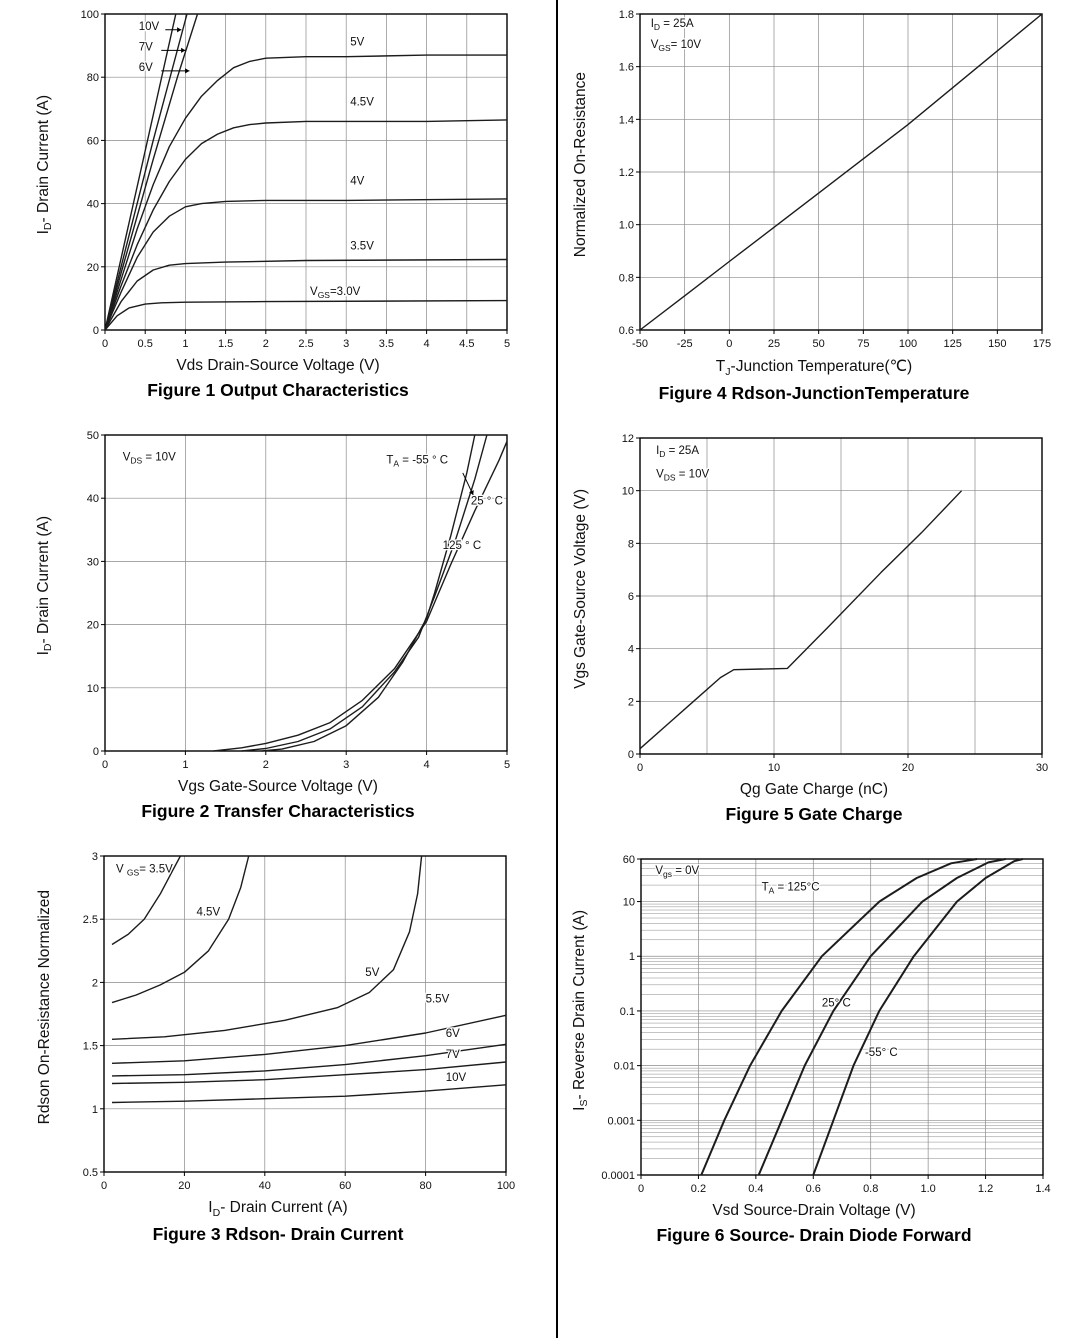 The height and width of the screenshot is (1338, 1070). I want to click on svg-text: 25 ° C, so click(486, 502).